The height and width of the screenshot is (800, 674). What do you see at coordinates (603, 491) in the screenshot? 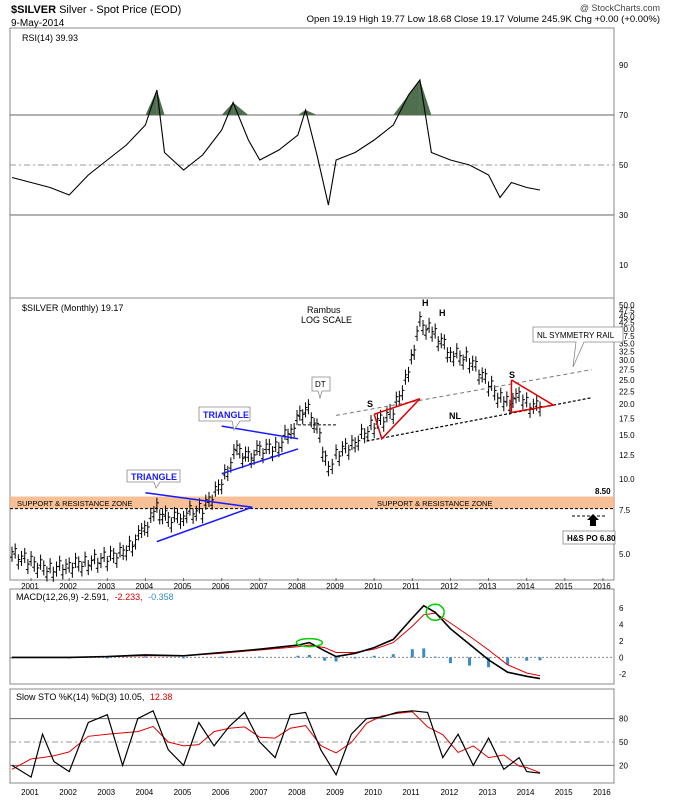
I see `level-850-label: 8.50` at bounding box center [603, 491].